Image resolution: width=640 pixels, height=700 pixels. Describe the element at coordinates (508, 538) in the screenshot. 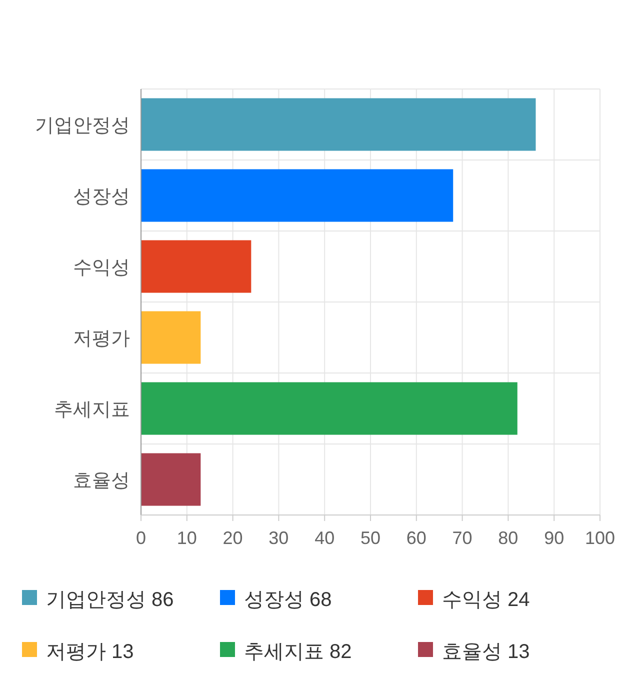

I see `x-tick-label: 80` at that location.